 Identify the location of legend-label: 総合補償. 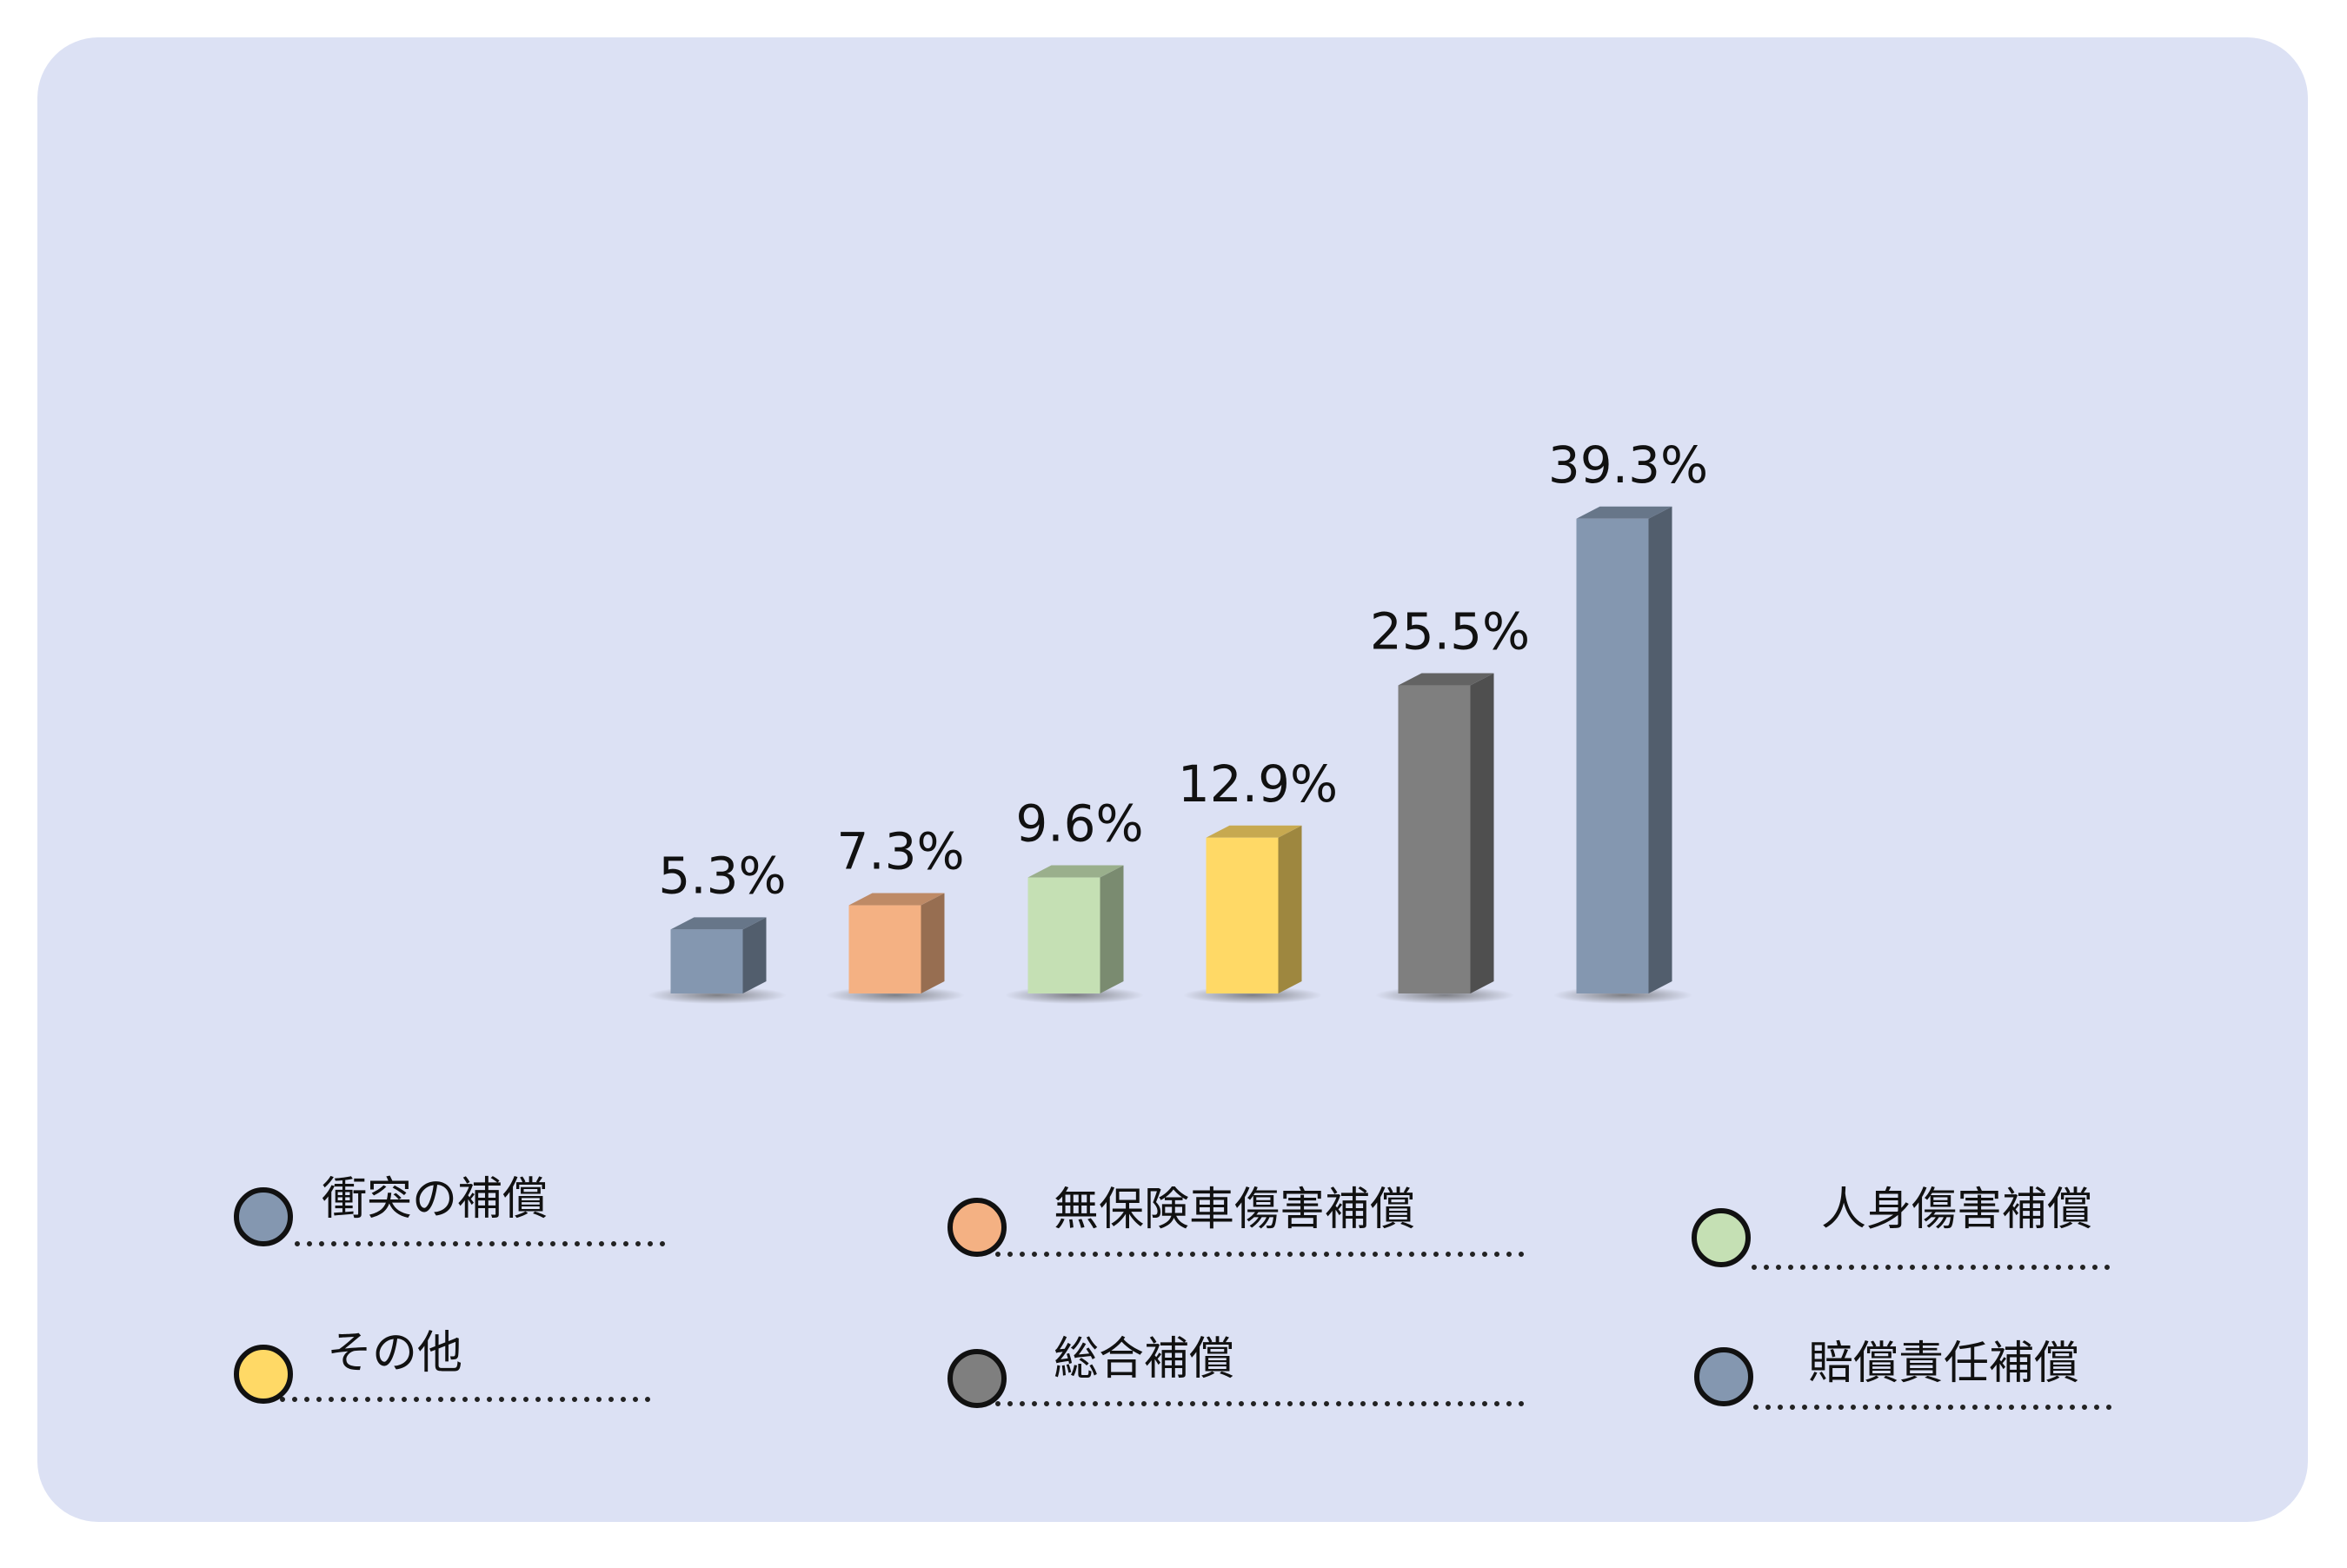
(1144, 1359).